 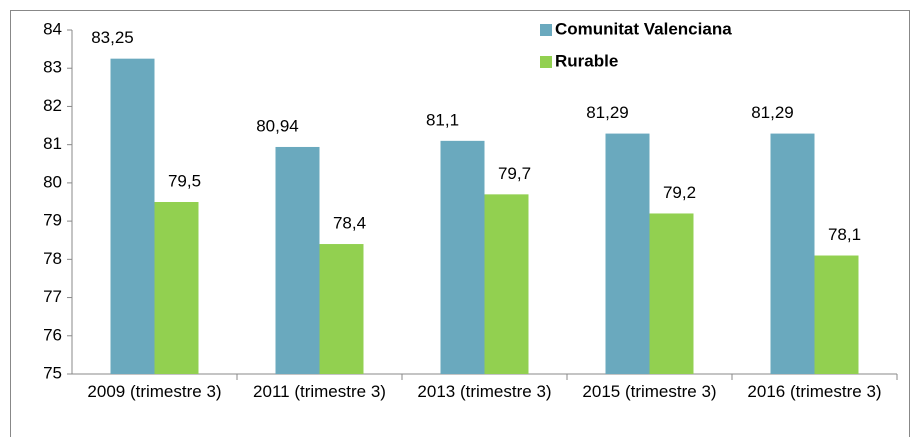 I want to click on legend-label: Comunitat Valenciana, so click(x=643, y=28).